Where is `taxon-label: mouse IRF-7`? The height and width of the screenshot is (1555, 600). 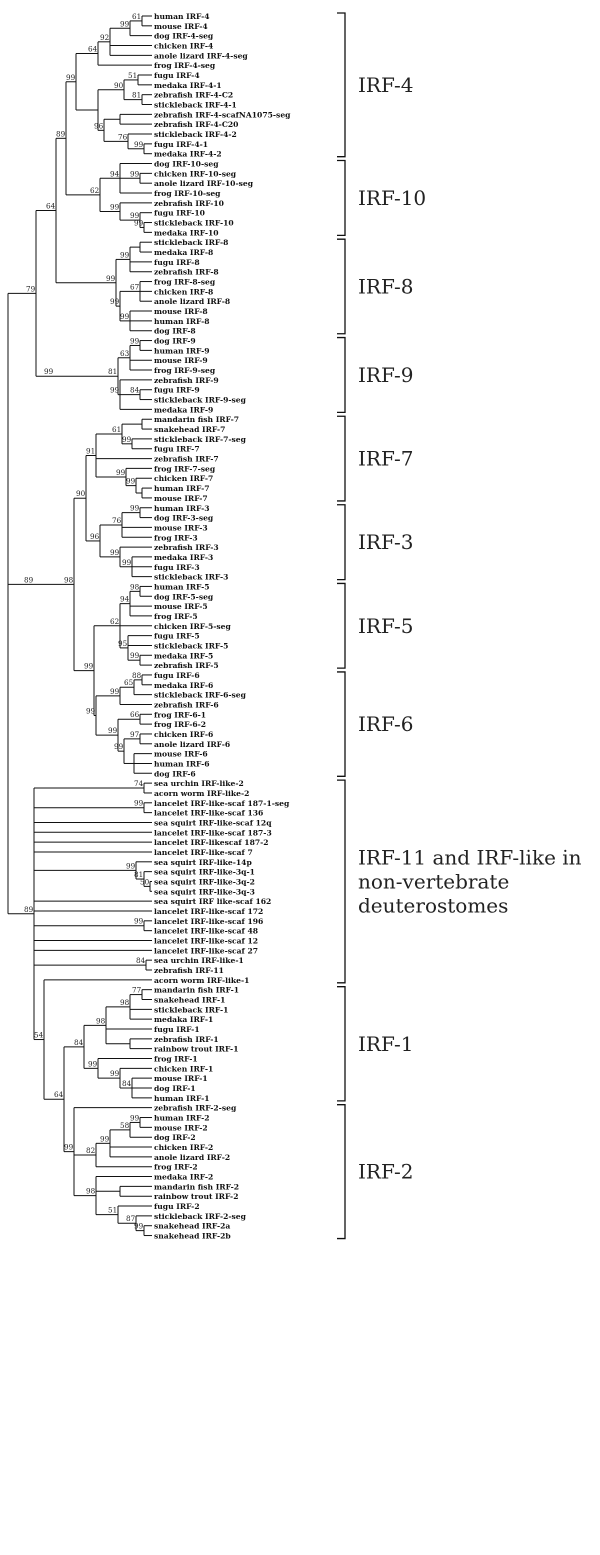
taxon-label: mouse IRF-7 is located at coordinates (181, 498).